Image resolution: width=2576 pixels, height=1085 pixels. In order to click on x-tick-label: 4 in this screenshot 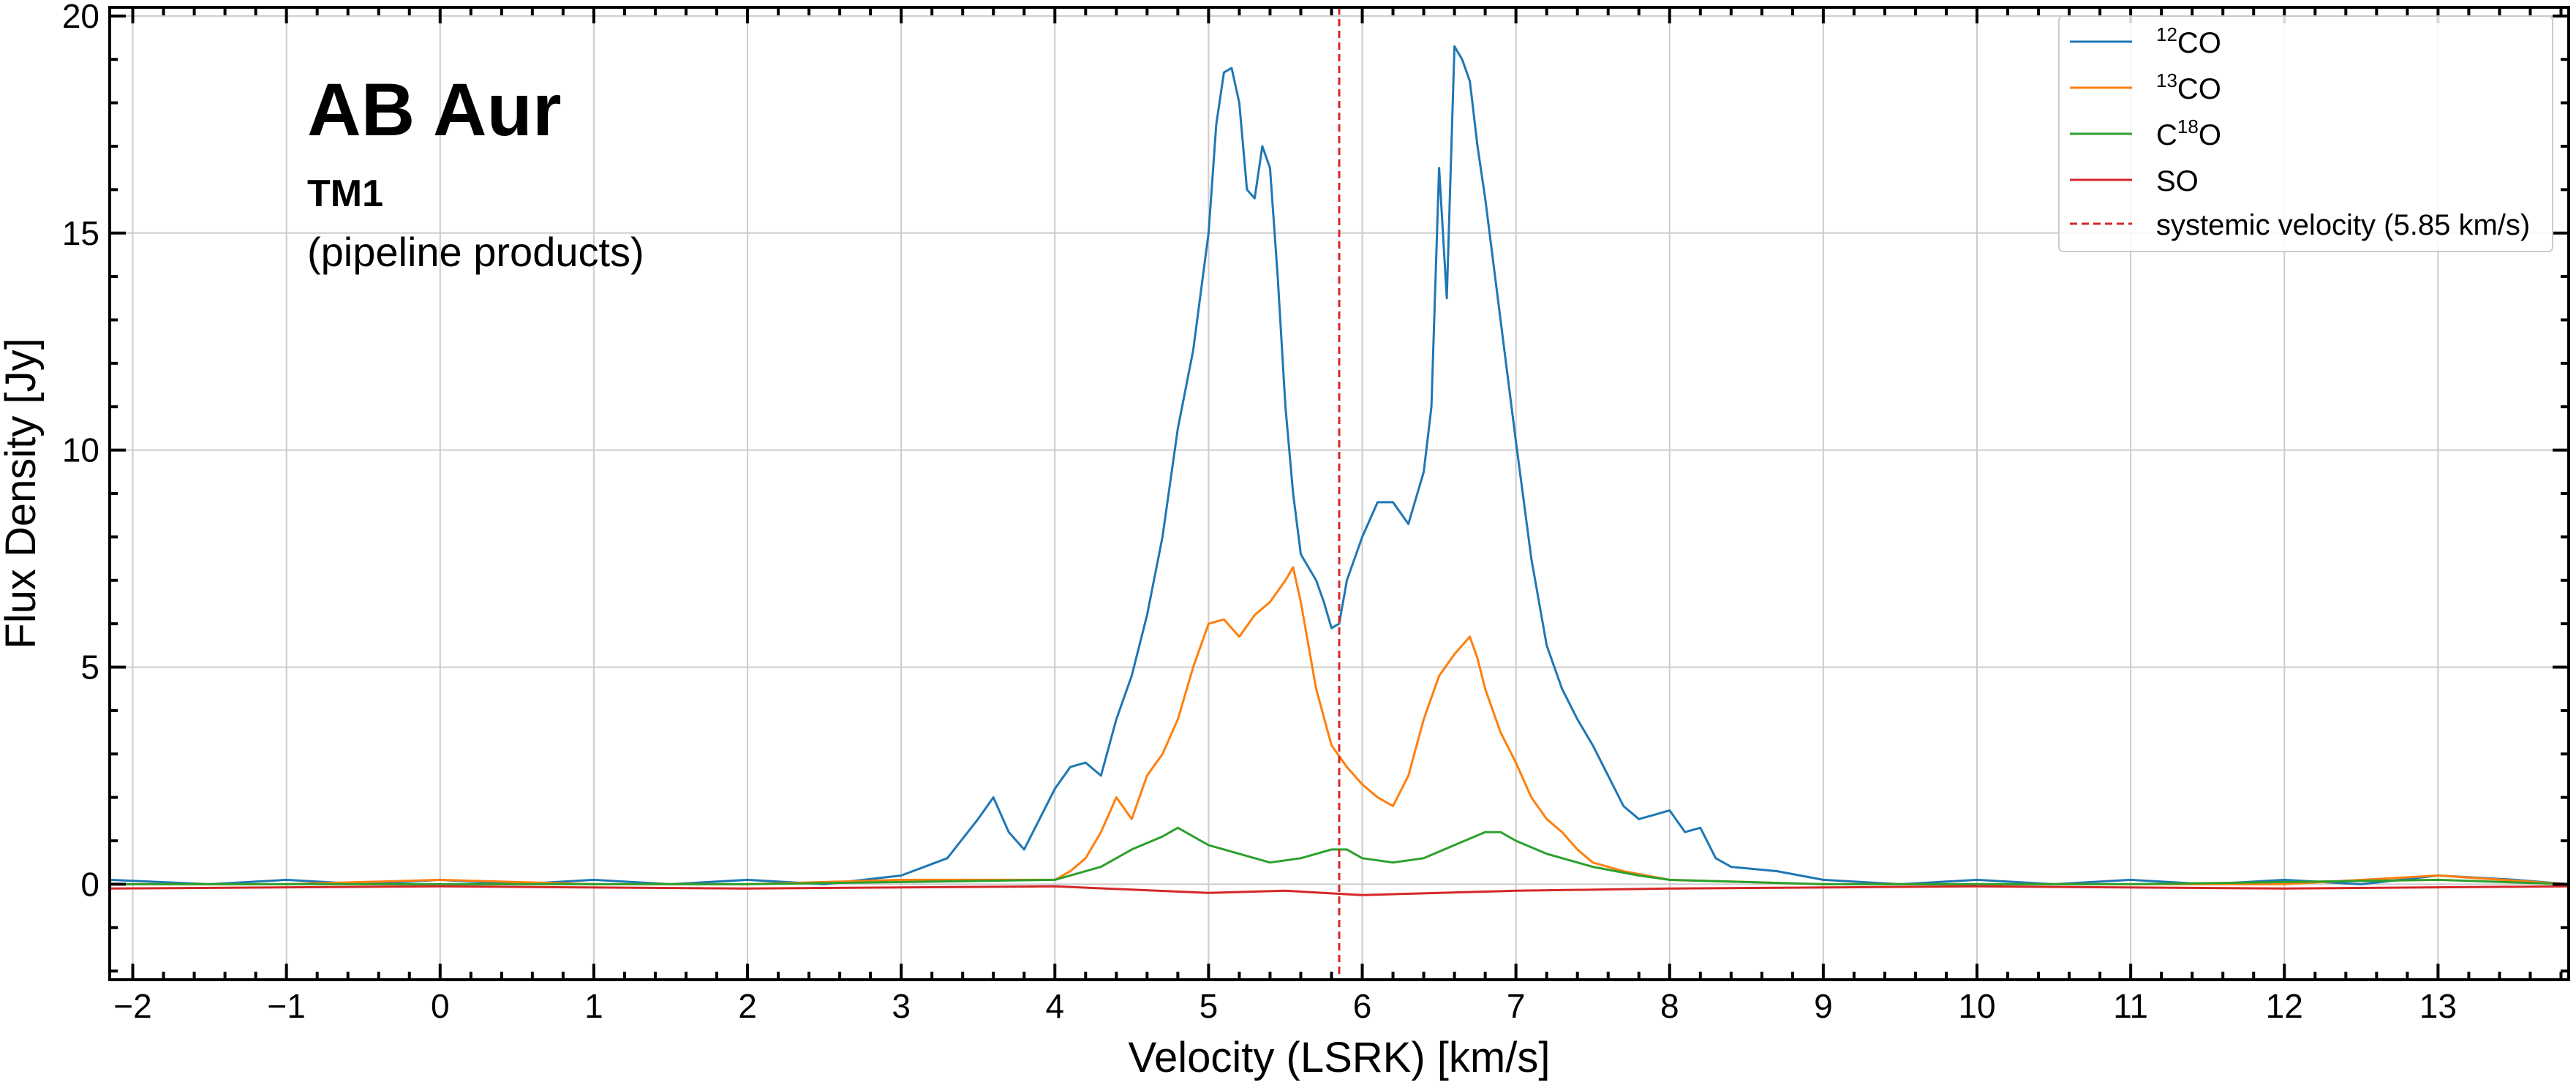, I will do `click(1054, 1006)`.